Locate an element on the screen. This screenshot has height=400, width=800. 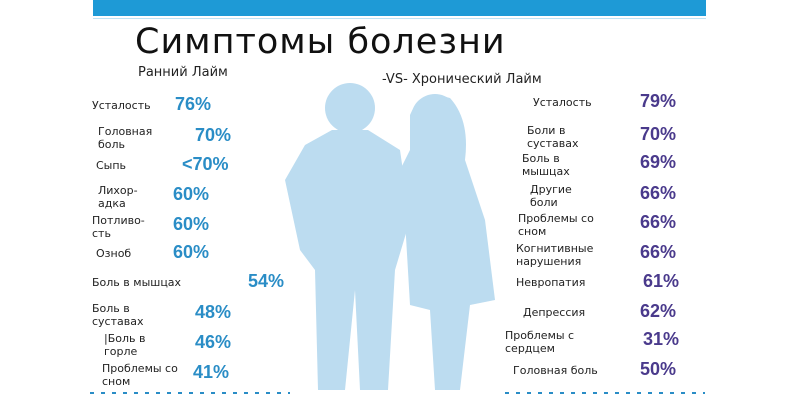
top-bar is located at coordinates (399, 8).